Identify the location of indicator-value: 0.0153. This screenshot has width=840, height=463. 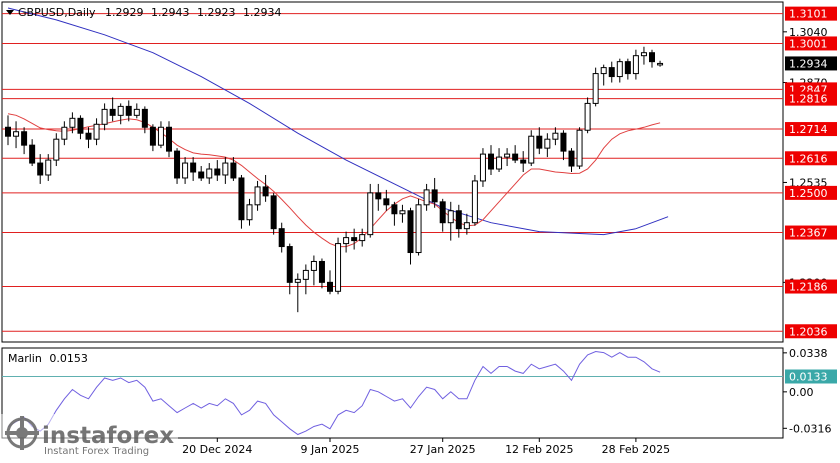
(68, 358).